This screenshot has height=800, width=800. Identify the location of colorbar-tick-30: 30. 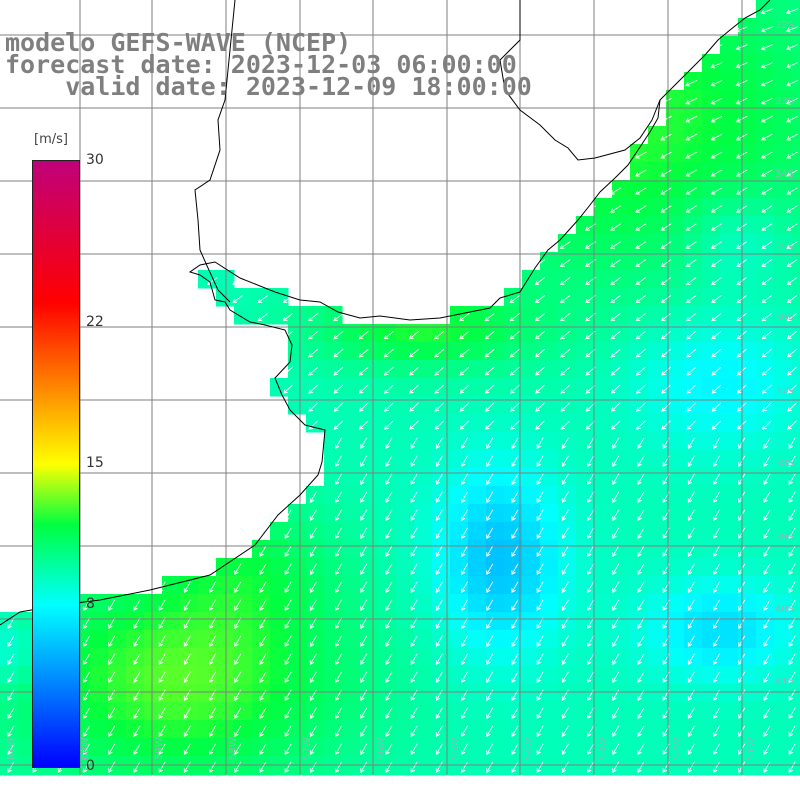
(95, 160).